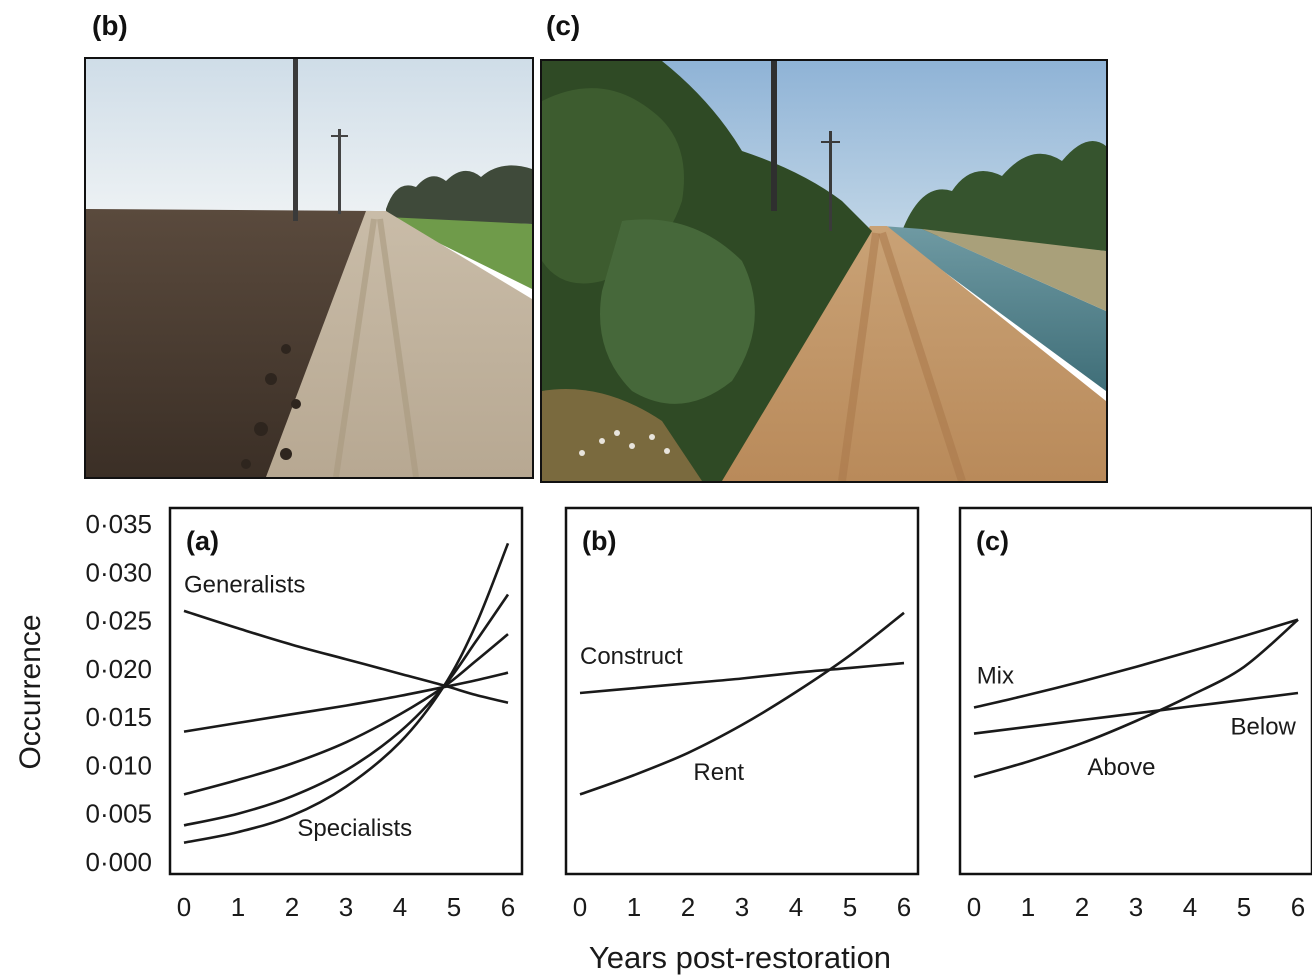 This screenshot has height=976, width=1312. I want to click on panel-label: (b), so click(599, 541).